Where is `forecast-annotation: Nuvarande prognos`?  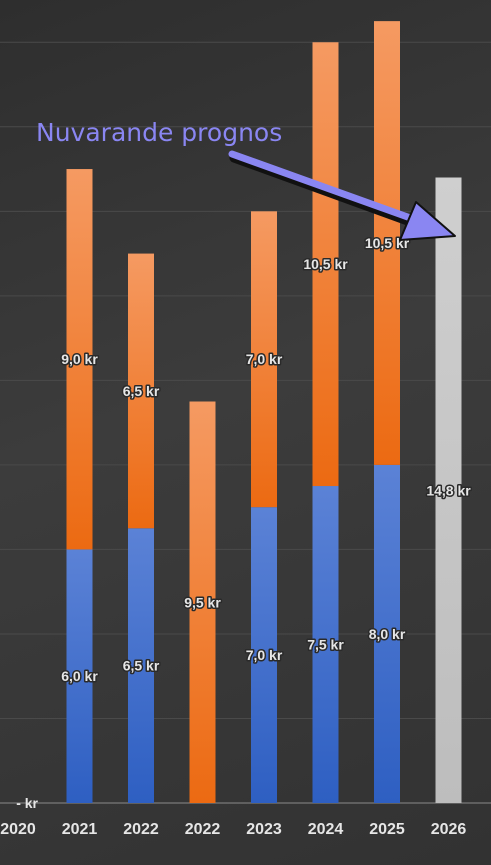 forecast-annotation: Nuvarande prognos is located at coordinates (246, 179).